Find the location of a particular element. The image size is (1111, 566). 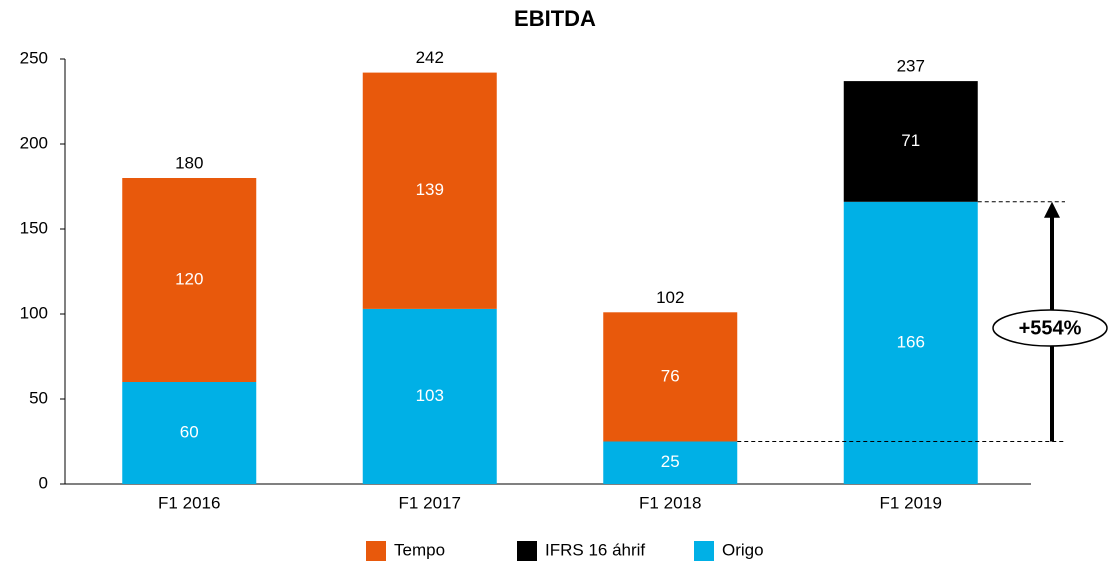

y-tick-label: 50 is located at coordinates (38, 397).